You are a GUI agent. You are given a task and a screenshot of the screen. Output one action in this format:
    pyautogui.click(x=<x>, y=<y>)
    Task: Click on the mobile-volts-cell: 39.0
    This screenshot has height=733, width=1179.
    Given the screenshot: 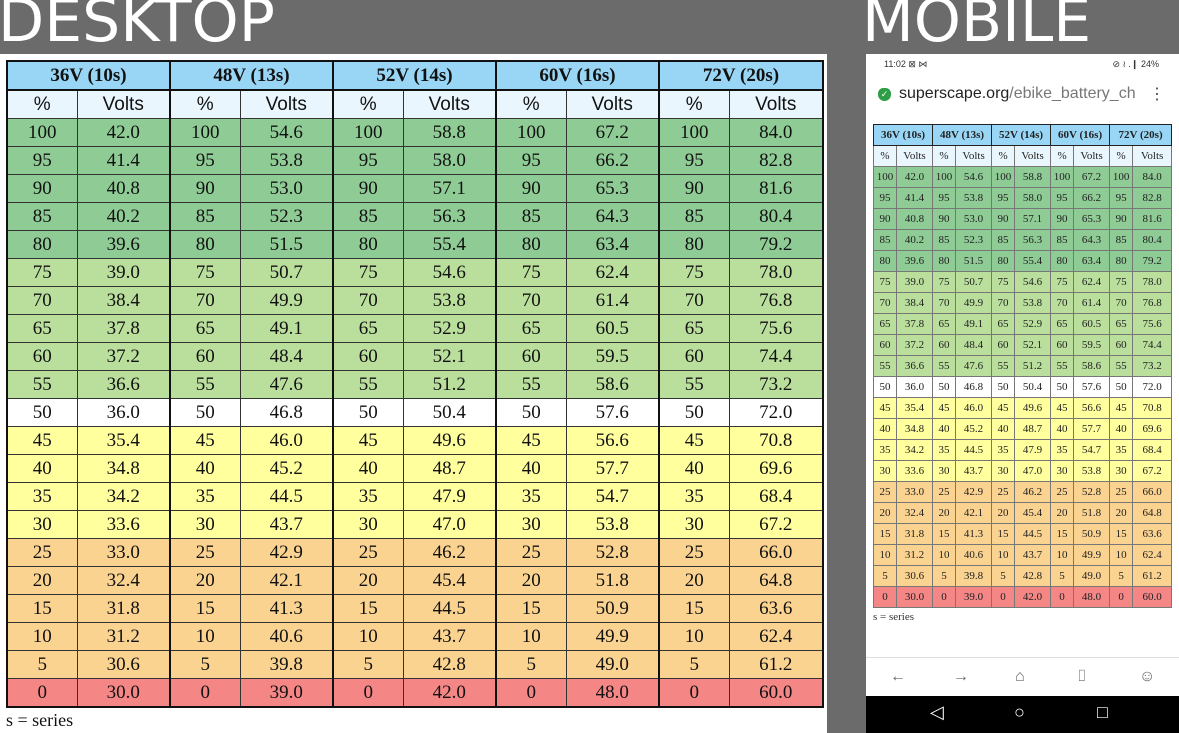 What is the action you would take?
    pyautogui.click(x=914, y=282)
    